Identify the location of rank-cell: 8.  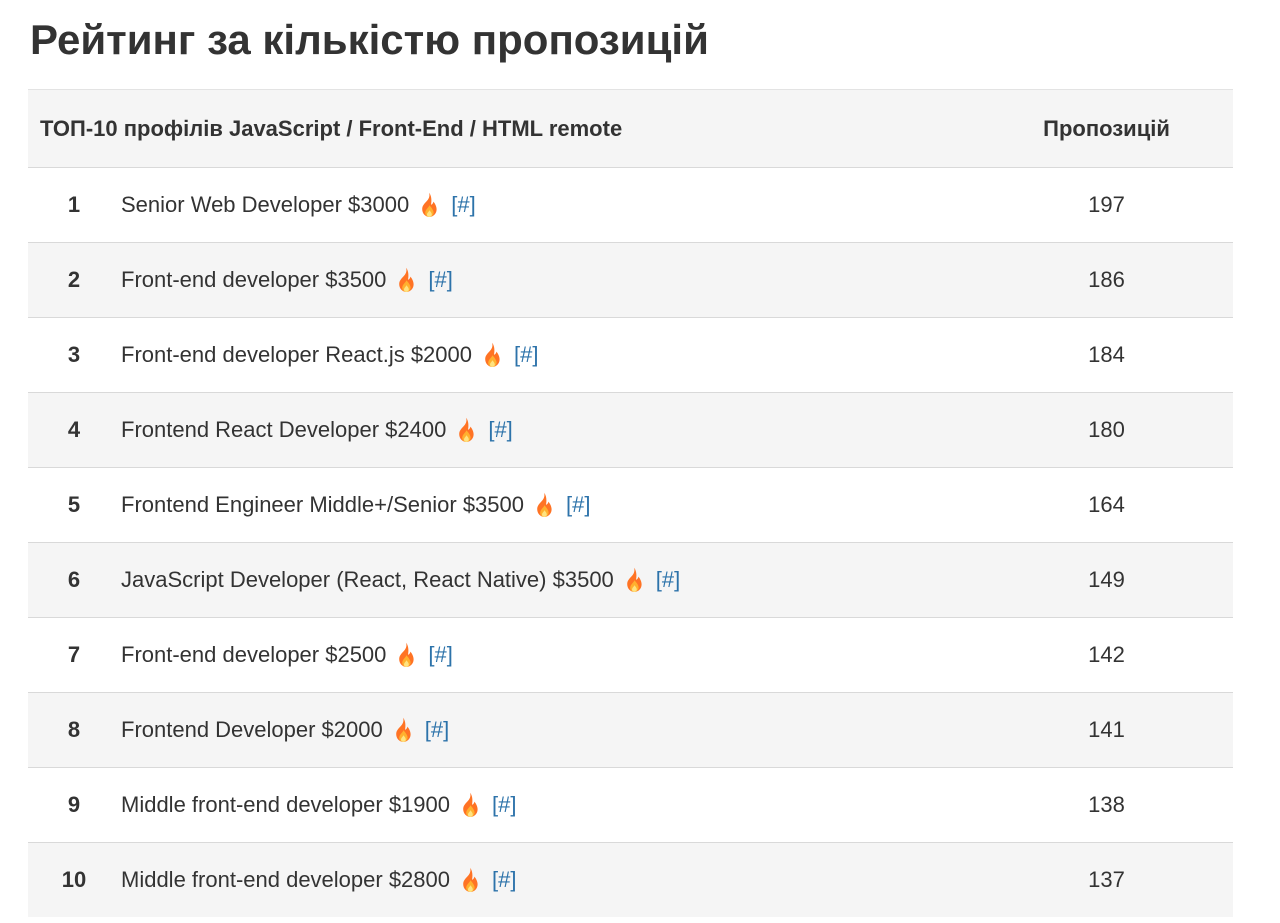
(74, 730).